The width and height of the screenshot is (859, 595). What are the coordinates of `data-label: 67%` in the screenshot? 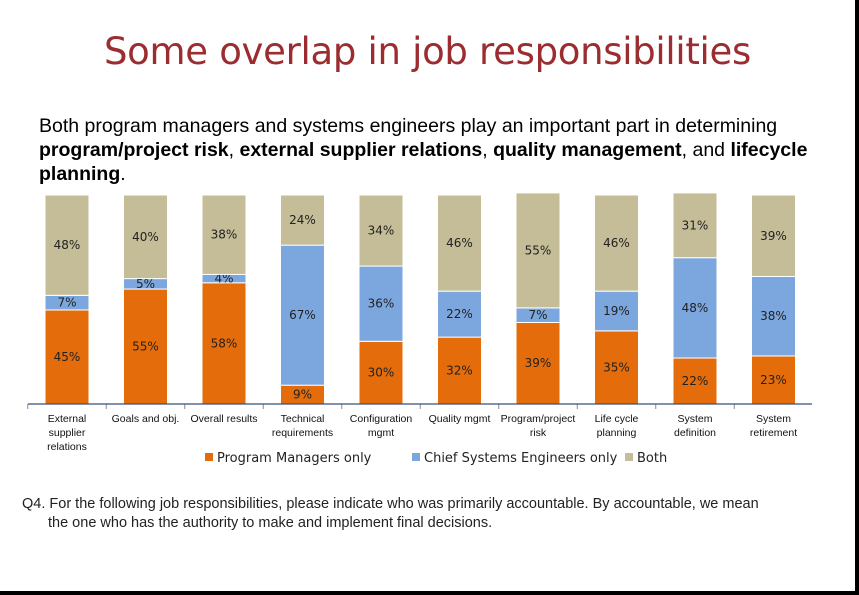 It's located at (302, 315).